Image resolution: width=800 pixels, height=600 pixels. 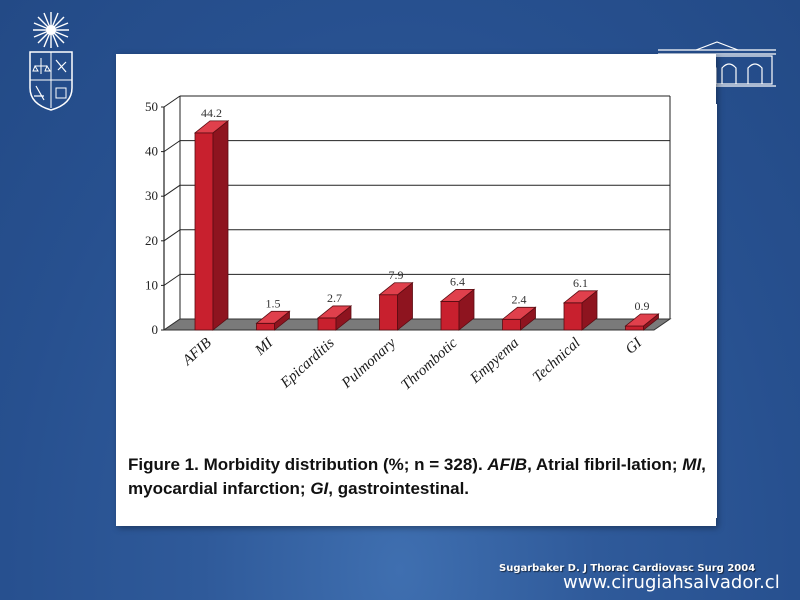 I want to click on caption-text-b: , Atrial fibril-lation;, so click(x=605, y=464).